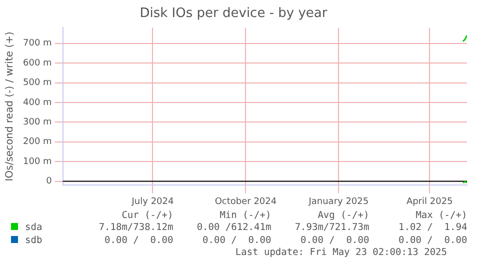  I want to click on text: Last update: Fri May 23 02:00:13 2025, so click(341, 252).